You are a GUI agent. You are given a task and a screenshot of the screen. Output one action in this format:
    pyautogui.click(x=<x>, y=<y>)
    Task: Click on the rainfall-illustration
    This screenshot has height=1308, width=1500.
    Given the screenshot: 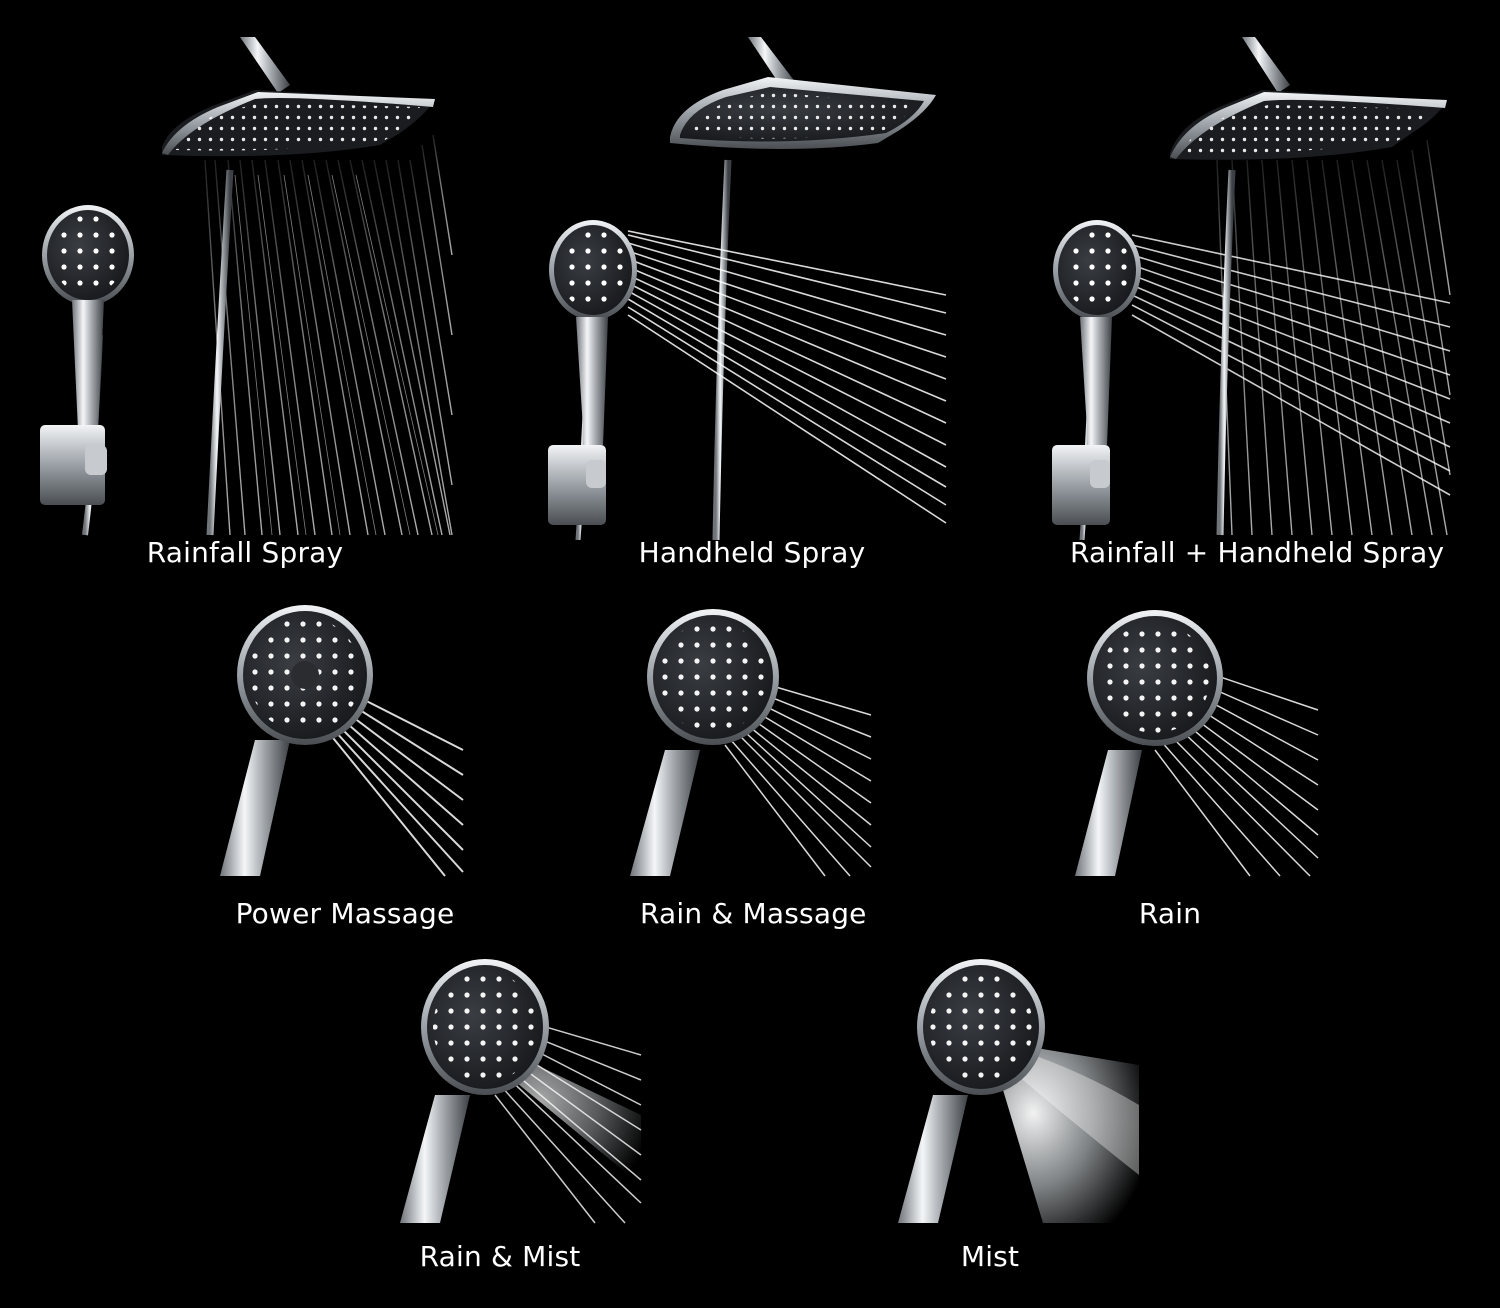 What is the action you would take?
    pyautogui.click(x=246, y=286)
    